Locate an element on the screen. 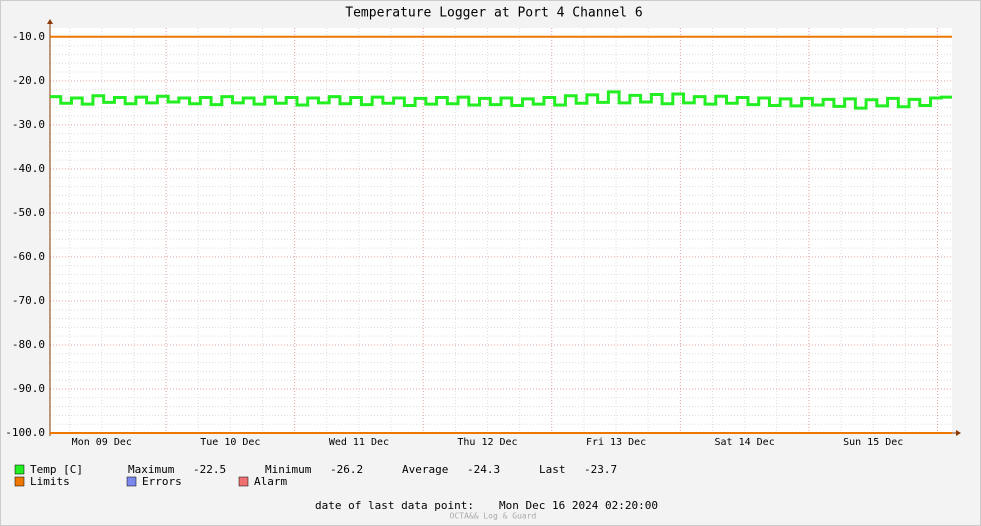 The image size is (981, 526). data-line is located at coordinates (501, 100).